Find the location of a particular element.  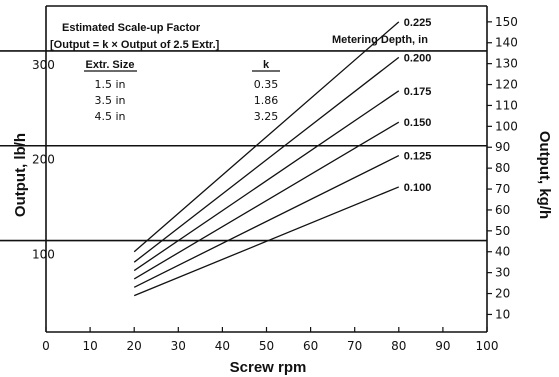

y-axis-title-left: Output, lb/h is located at coordinates (20, 175).